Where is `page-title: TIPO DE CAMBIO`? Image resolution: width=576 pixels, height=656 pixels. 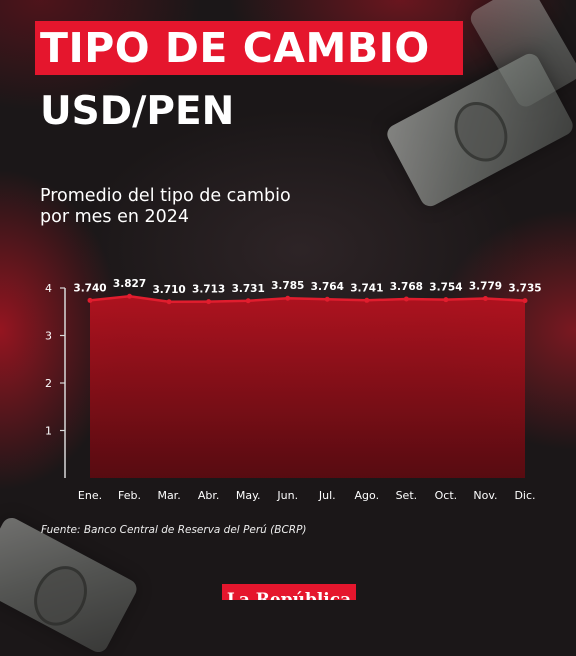
page-title: TIPO DE CAMBIO is located at coordinates (235, 48).